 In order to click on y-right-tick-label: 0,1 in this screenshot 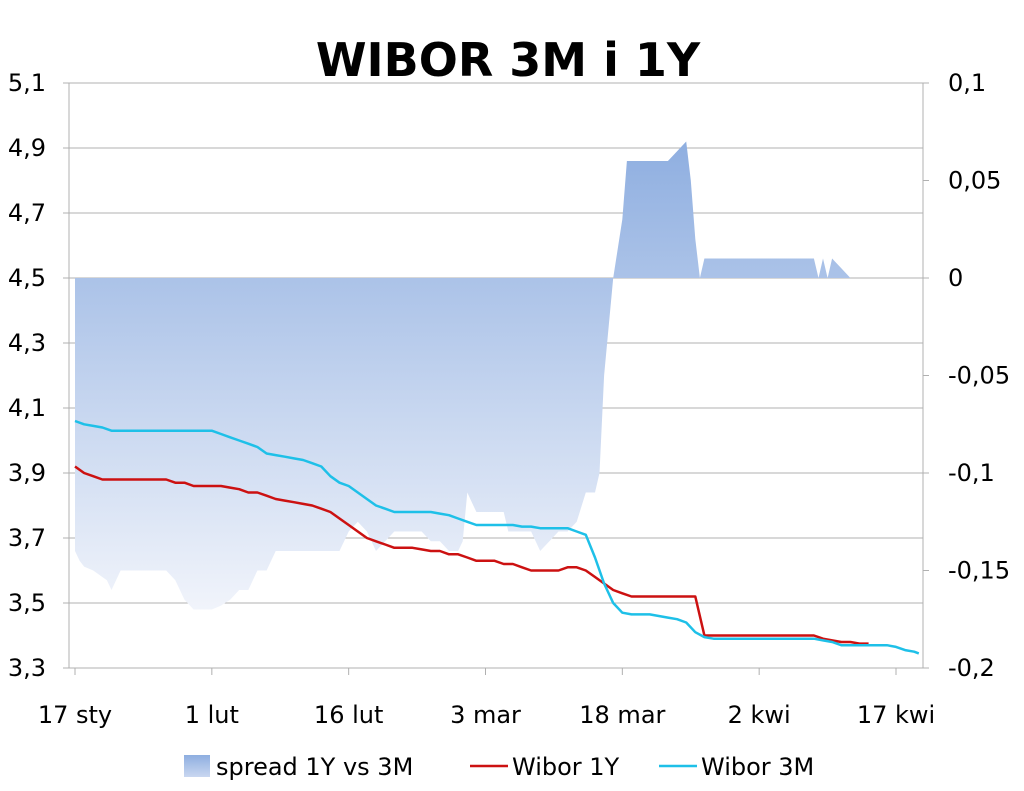, I will do `click(967, 83)`.